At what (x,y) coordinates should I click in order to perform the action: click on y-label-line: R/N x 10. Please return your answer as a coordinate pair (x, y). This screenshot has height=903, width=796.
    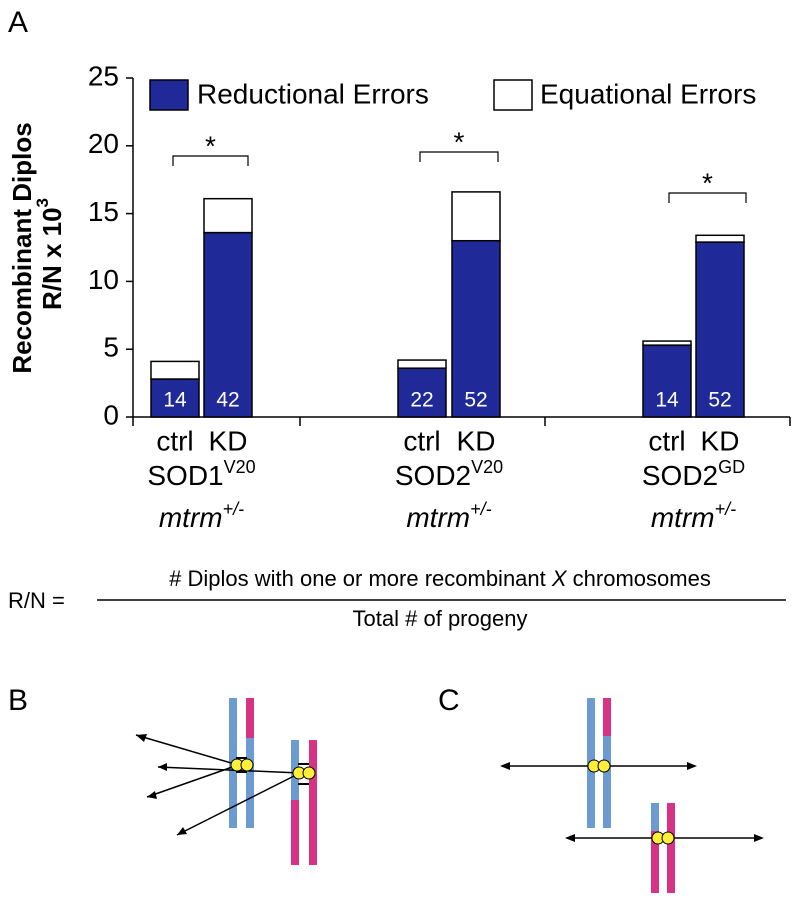
    Looking at the image, I should click on (52, 258).